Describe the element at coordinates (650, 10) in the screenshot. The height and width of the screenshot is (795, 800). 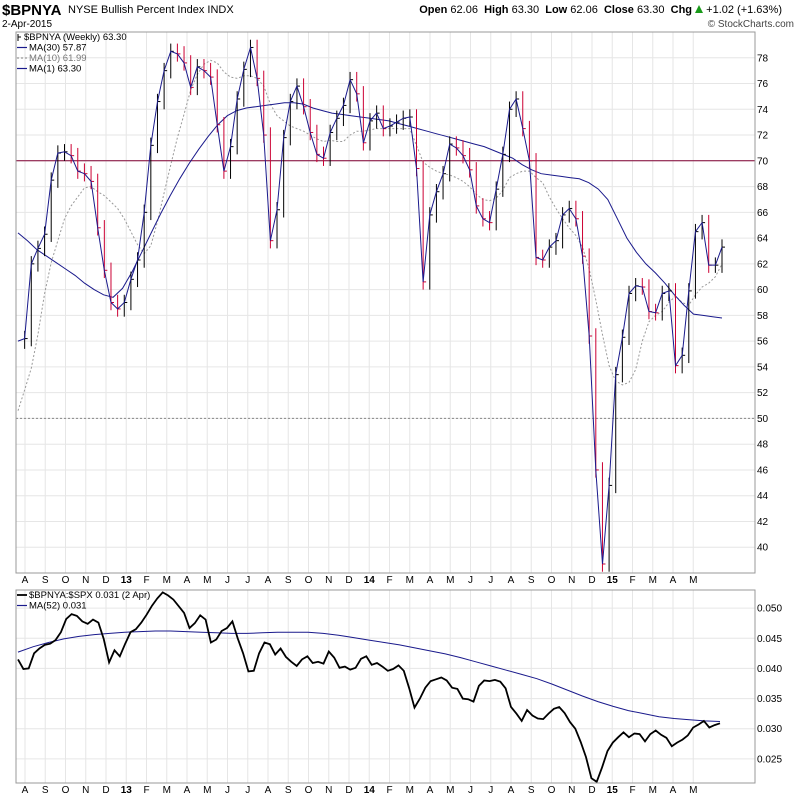
I see `close-value: 63.30` at that location.